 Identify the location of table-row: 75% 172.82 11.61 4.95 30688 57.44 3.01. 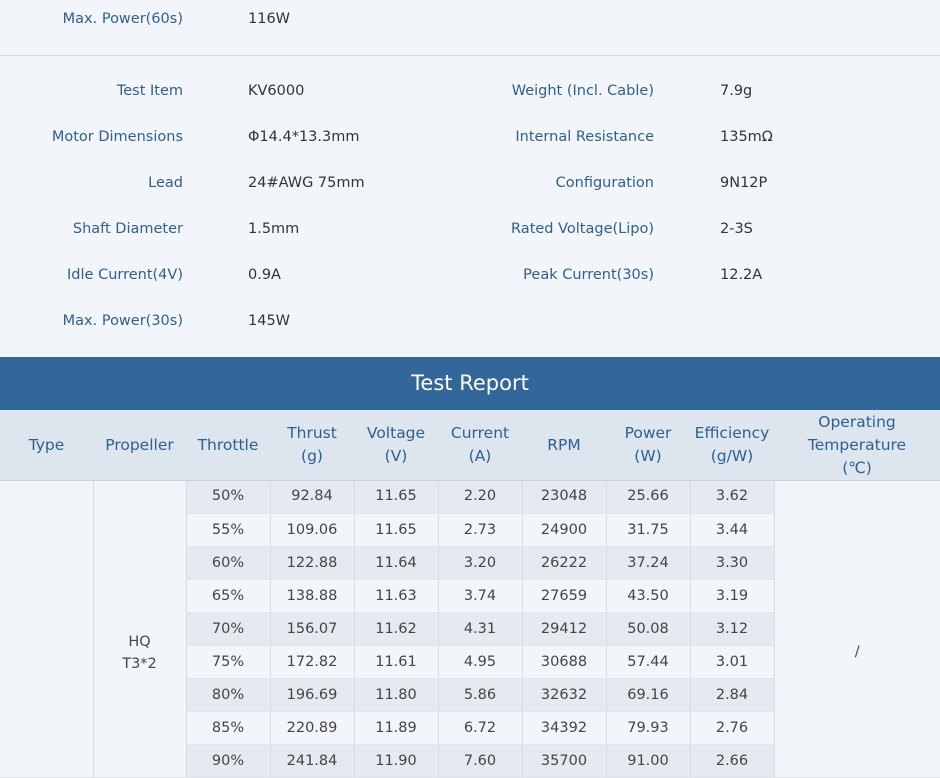
(470, 662).